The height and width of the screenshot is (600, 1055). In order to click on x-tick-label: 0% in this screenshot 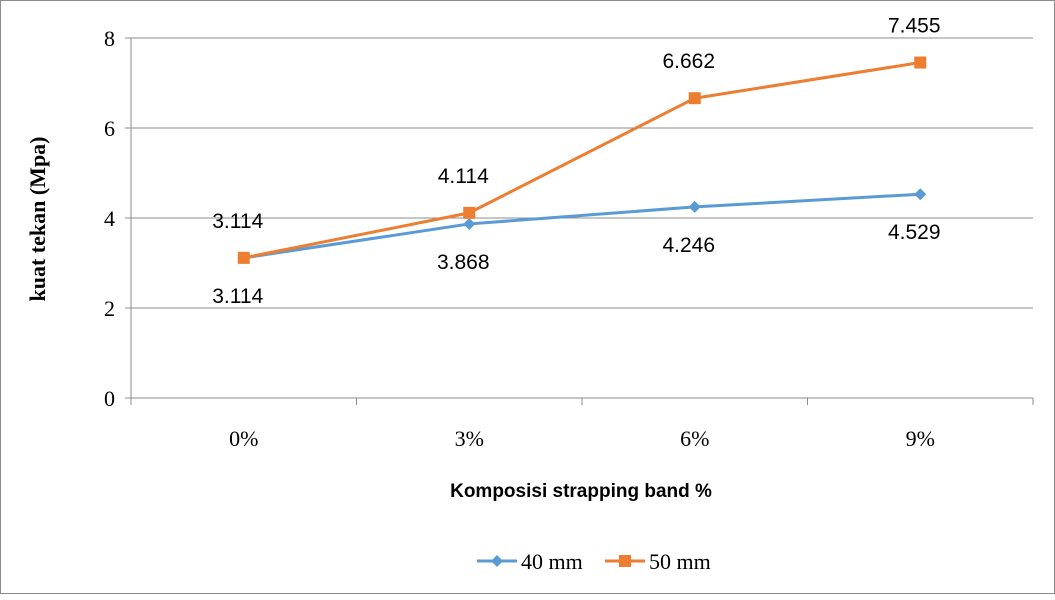, I will do `click(243, 438)`.